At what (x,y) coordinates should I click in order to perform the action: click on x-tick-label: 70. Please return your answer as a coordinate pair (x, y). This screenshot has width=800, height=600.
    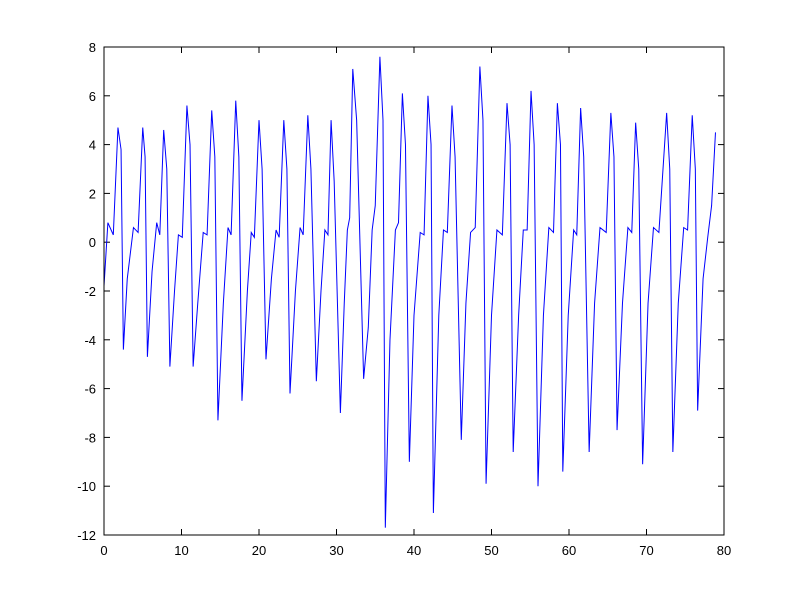
    Looking at the image, I should click on (646, 550).